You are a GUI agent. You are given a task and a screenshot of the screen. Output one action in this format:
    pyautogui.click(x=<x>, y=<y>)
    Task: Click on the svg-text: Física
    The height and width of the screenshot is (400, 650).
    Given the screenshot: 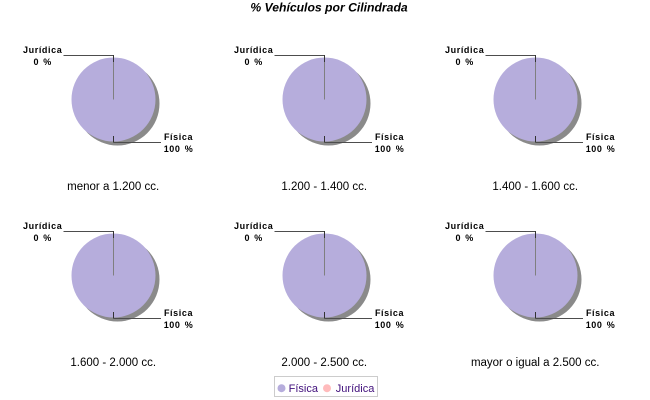 What is the action you would take?
    pyautogui.click(x=304, y=389)
    